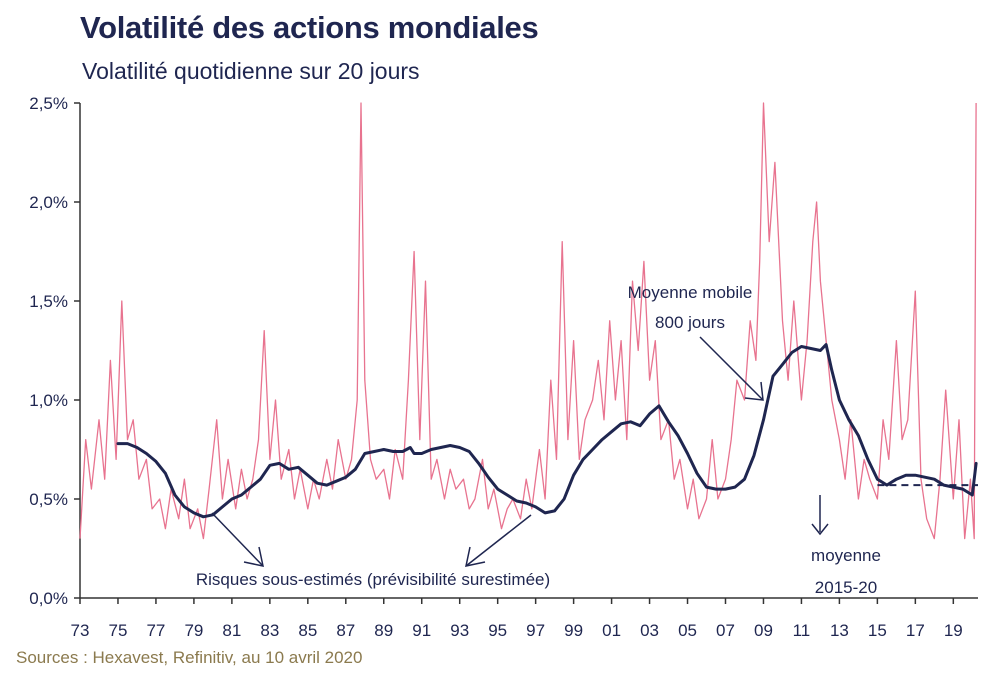 The image size is (990, 675). I want to click on y-axis: 0,0% 0,5% 1,0% 1,5% 2,0% 2,5%, so click(55, 351).